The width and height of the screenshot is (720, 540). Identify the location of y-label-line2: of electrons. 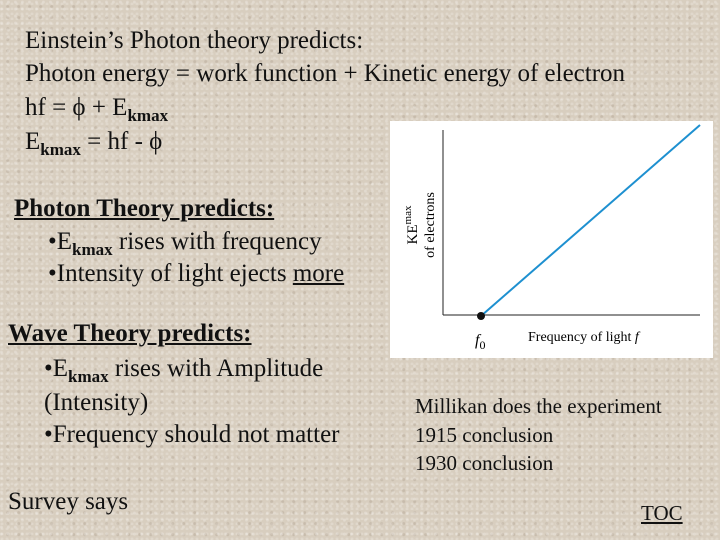
(430, 225).